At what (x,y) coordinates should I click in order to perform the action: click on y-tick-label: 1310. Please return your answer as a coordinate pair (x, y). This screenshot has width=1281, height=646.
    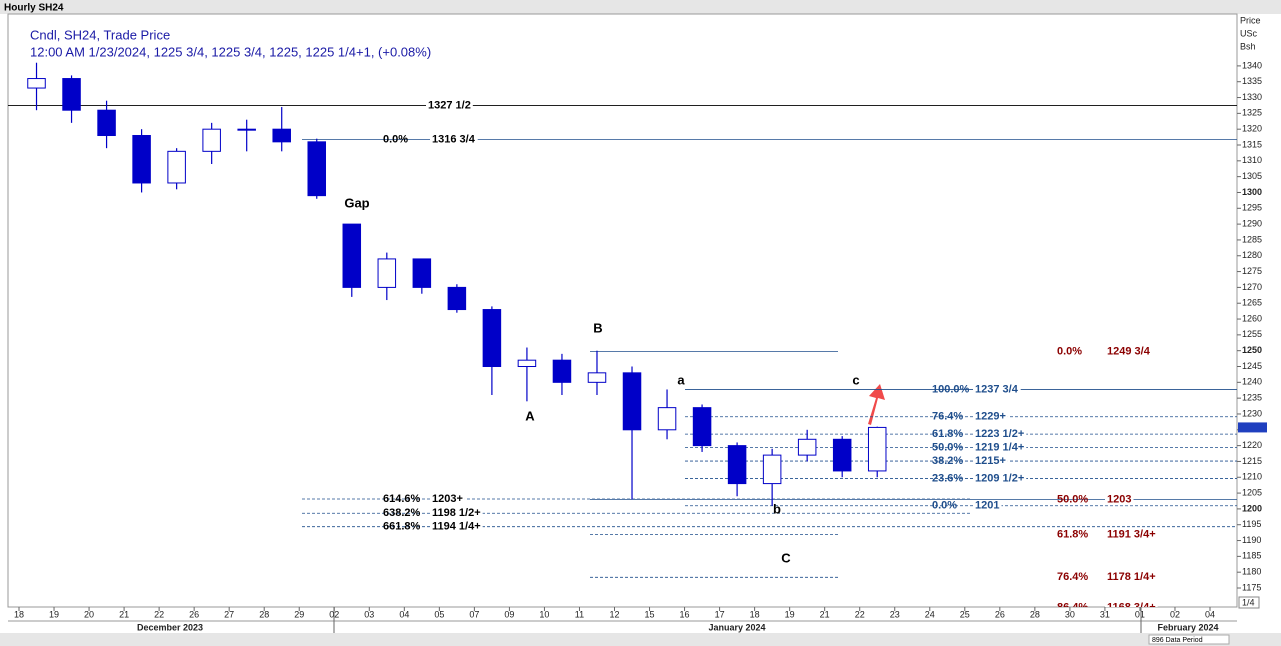
    Looking at the image, I should click on (1252, 160).